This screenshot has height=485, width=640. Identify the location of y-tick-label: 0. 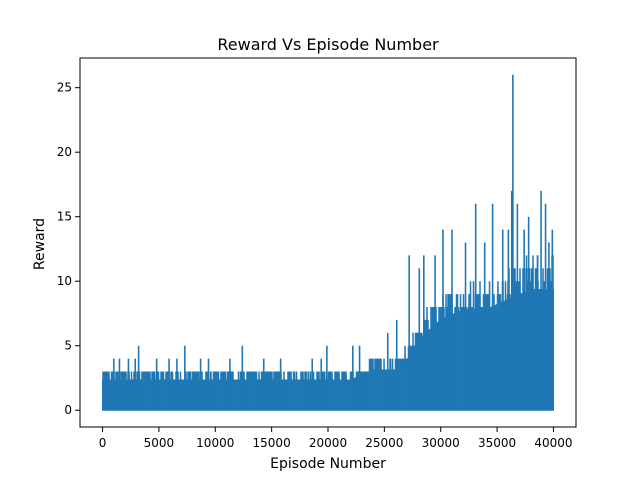
(68, 410).